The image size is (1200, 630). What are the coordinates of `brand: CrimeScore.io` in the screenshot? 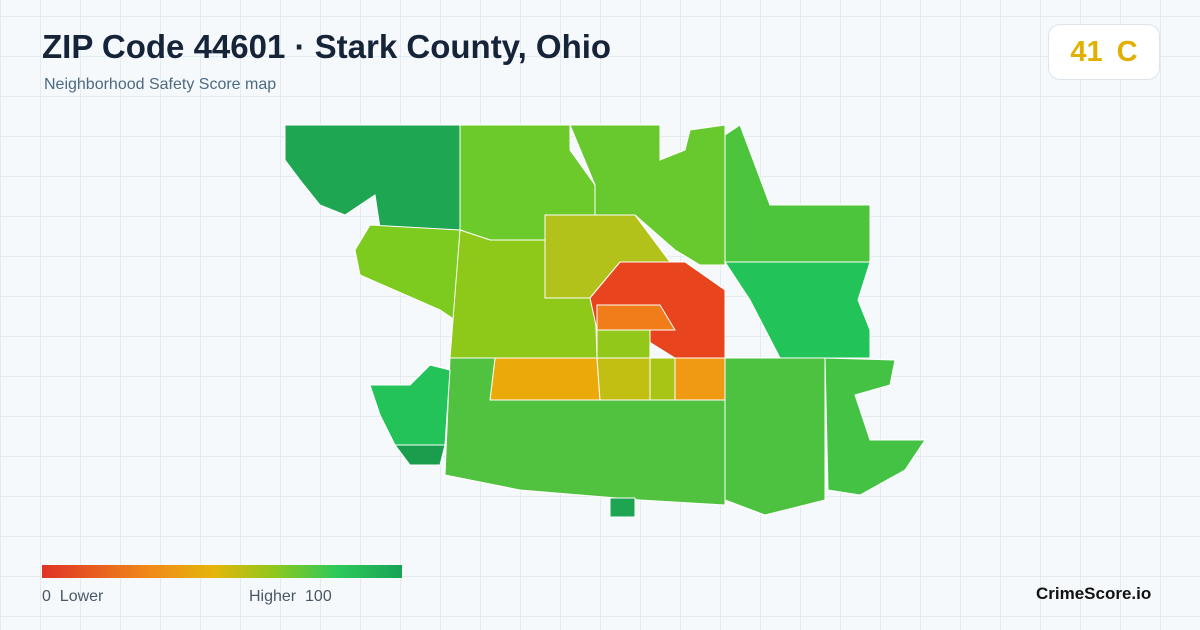 It's located at (1094, 593).